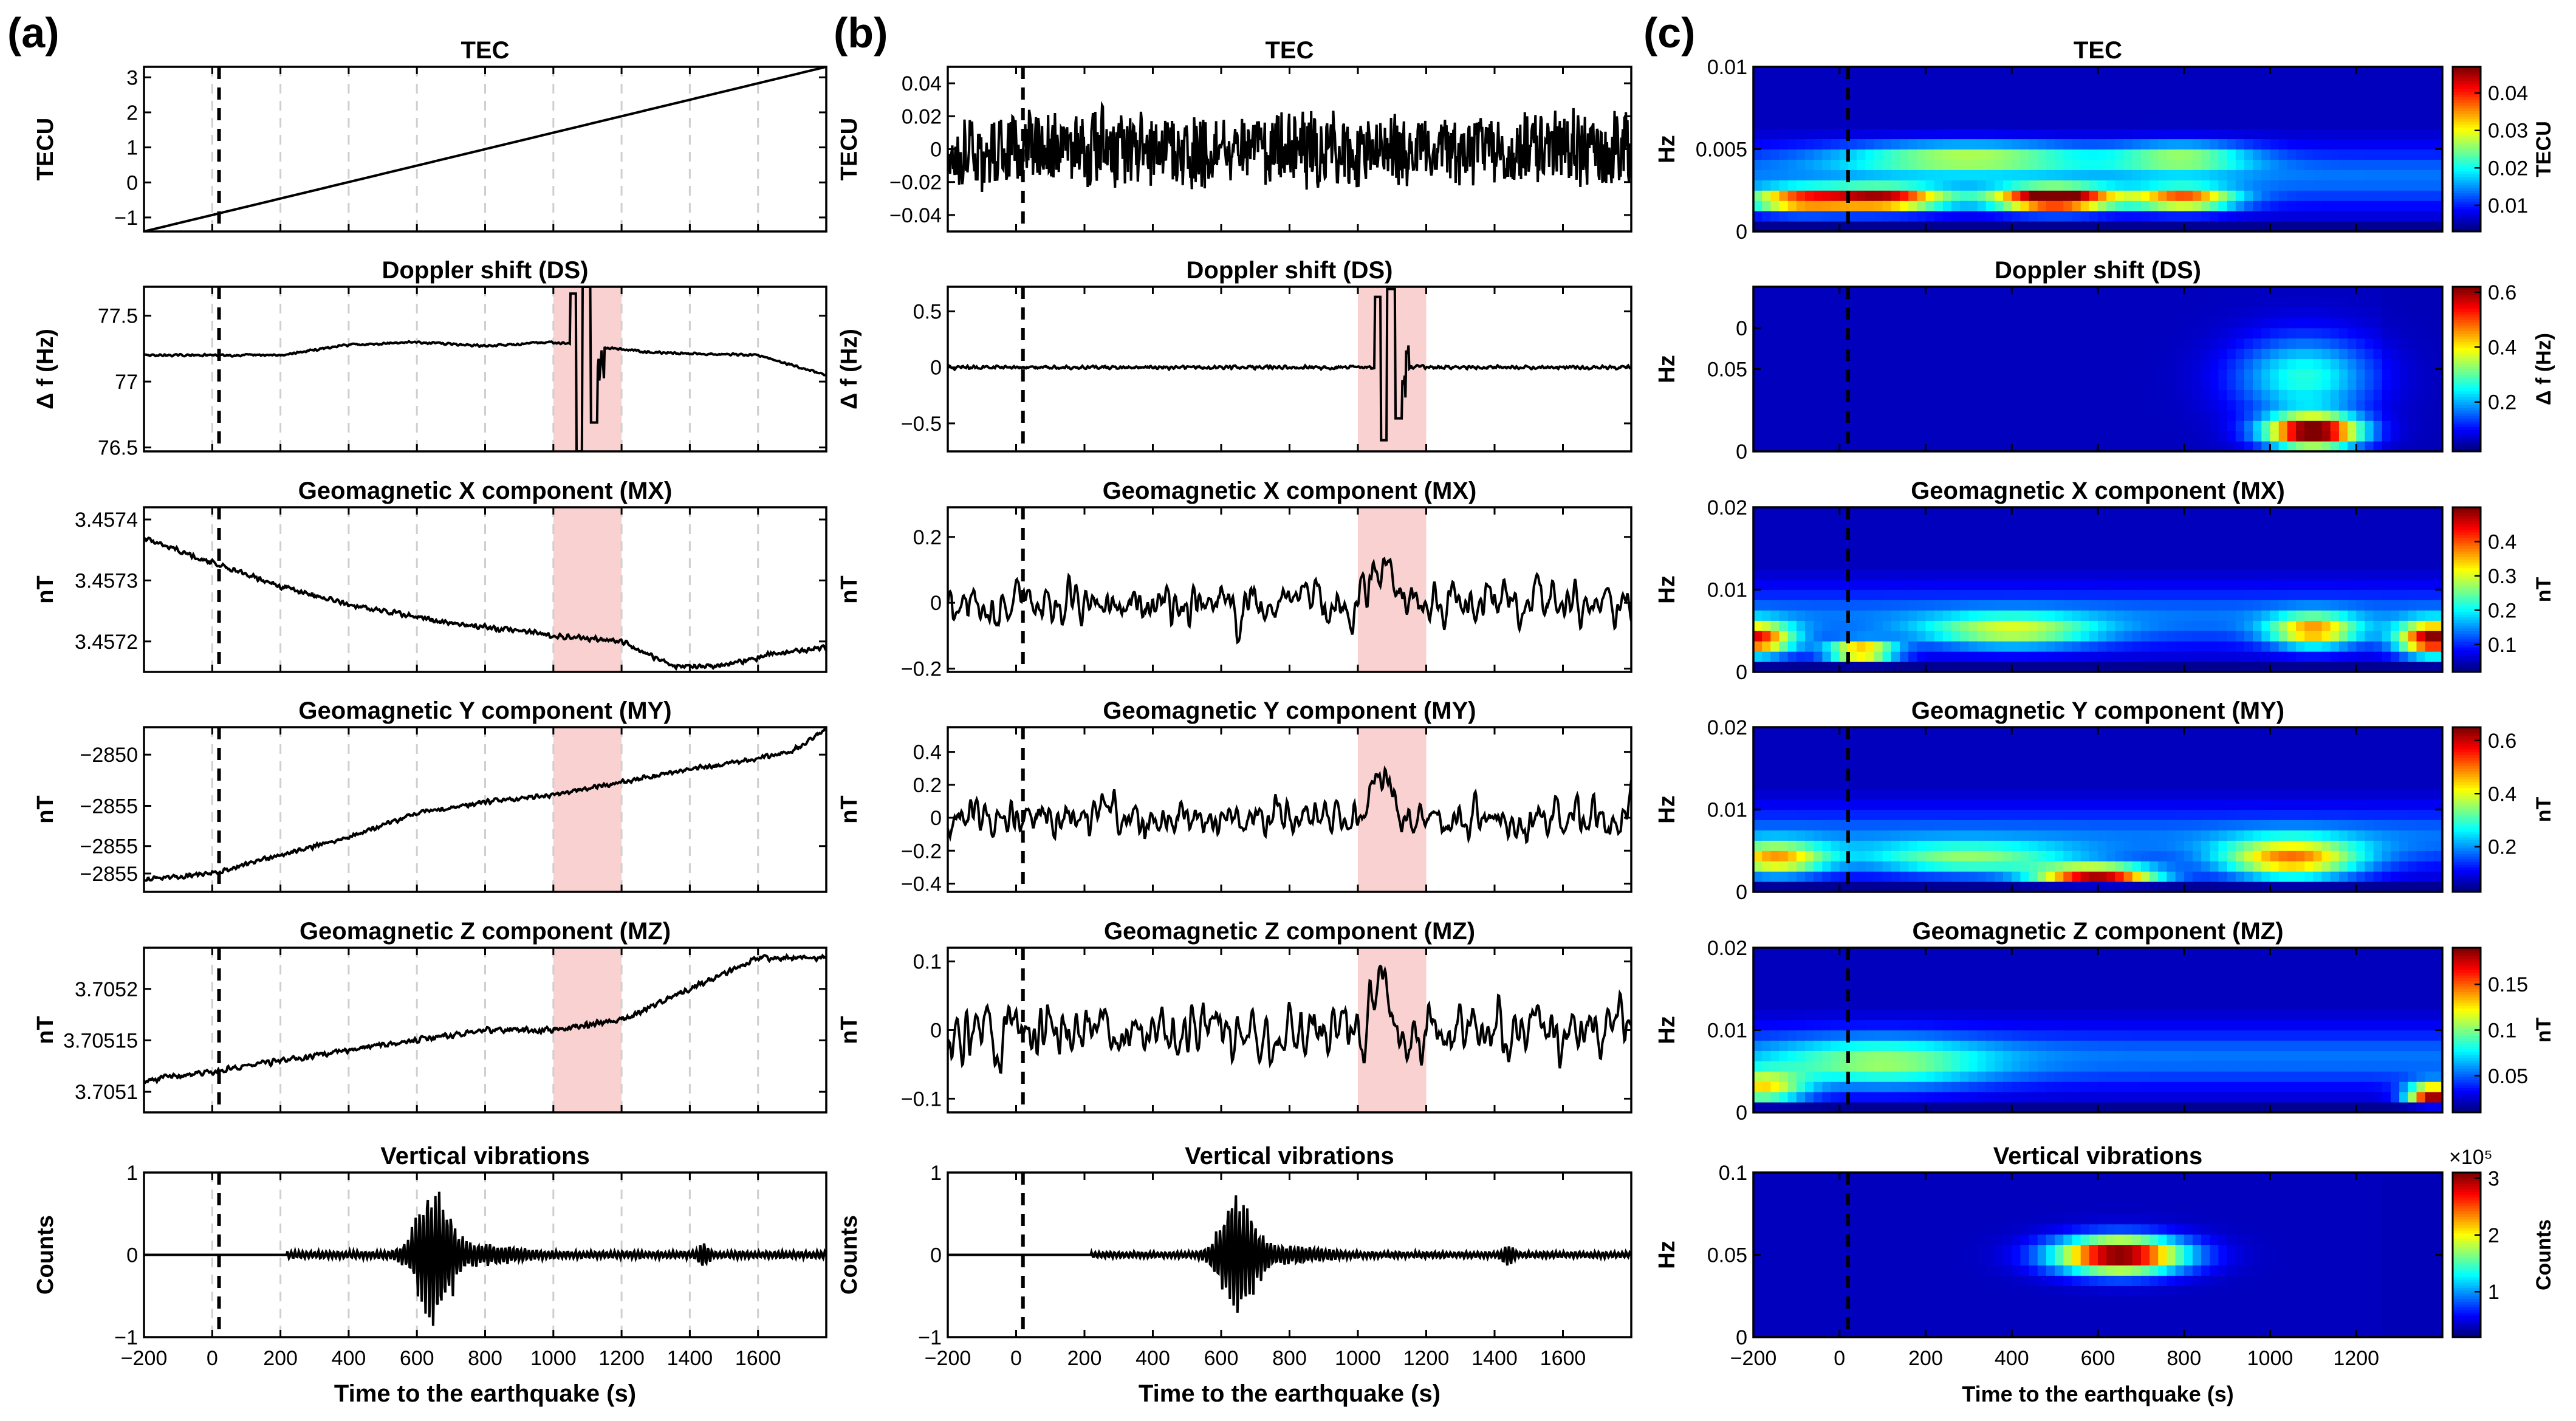  I want to click on y-axis-label: Counts, so click(849, 1255).